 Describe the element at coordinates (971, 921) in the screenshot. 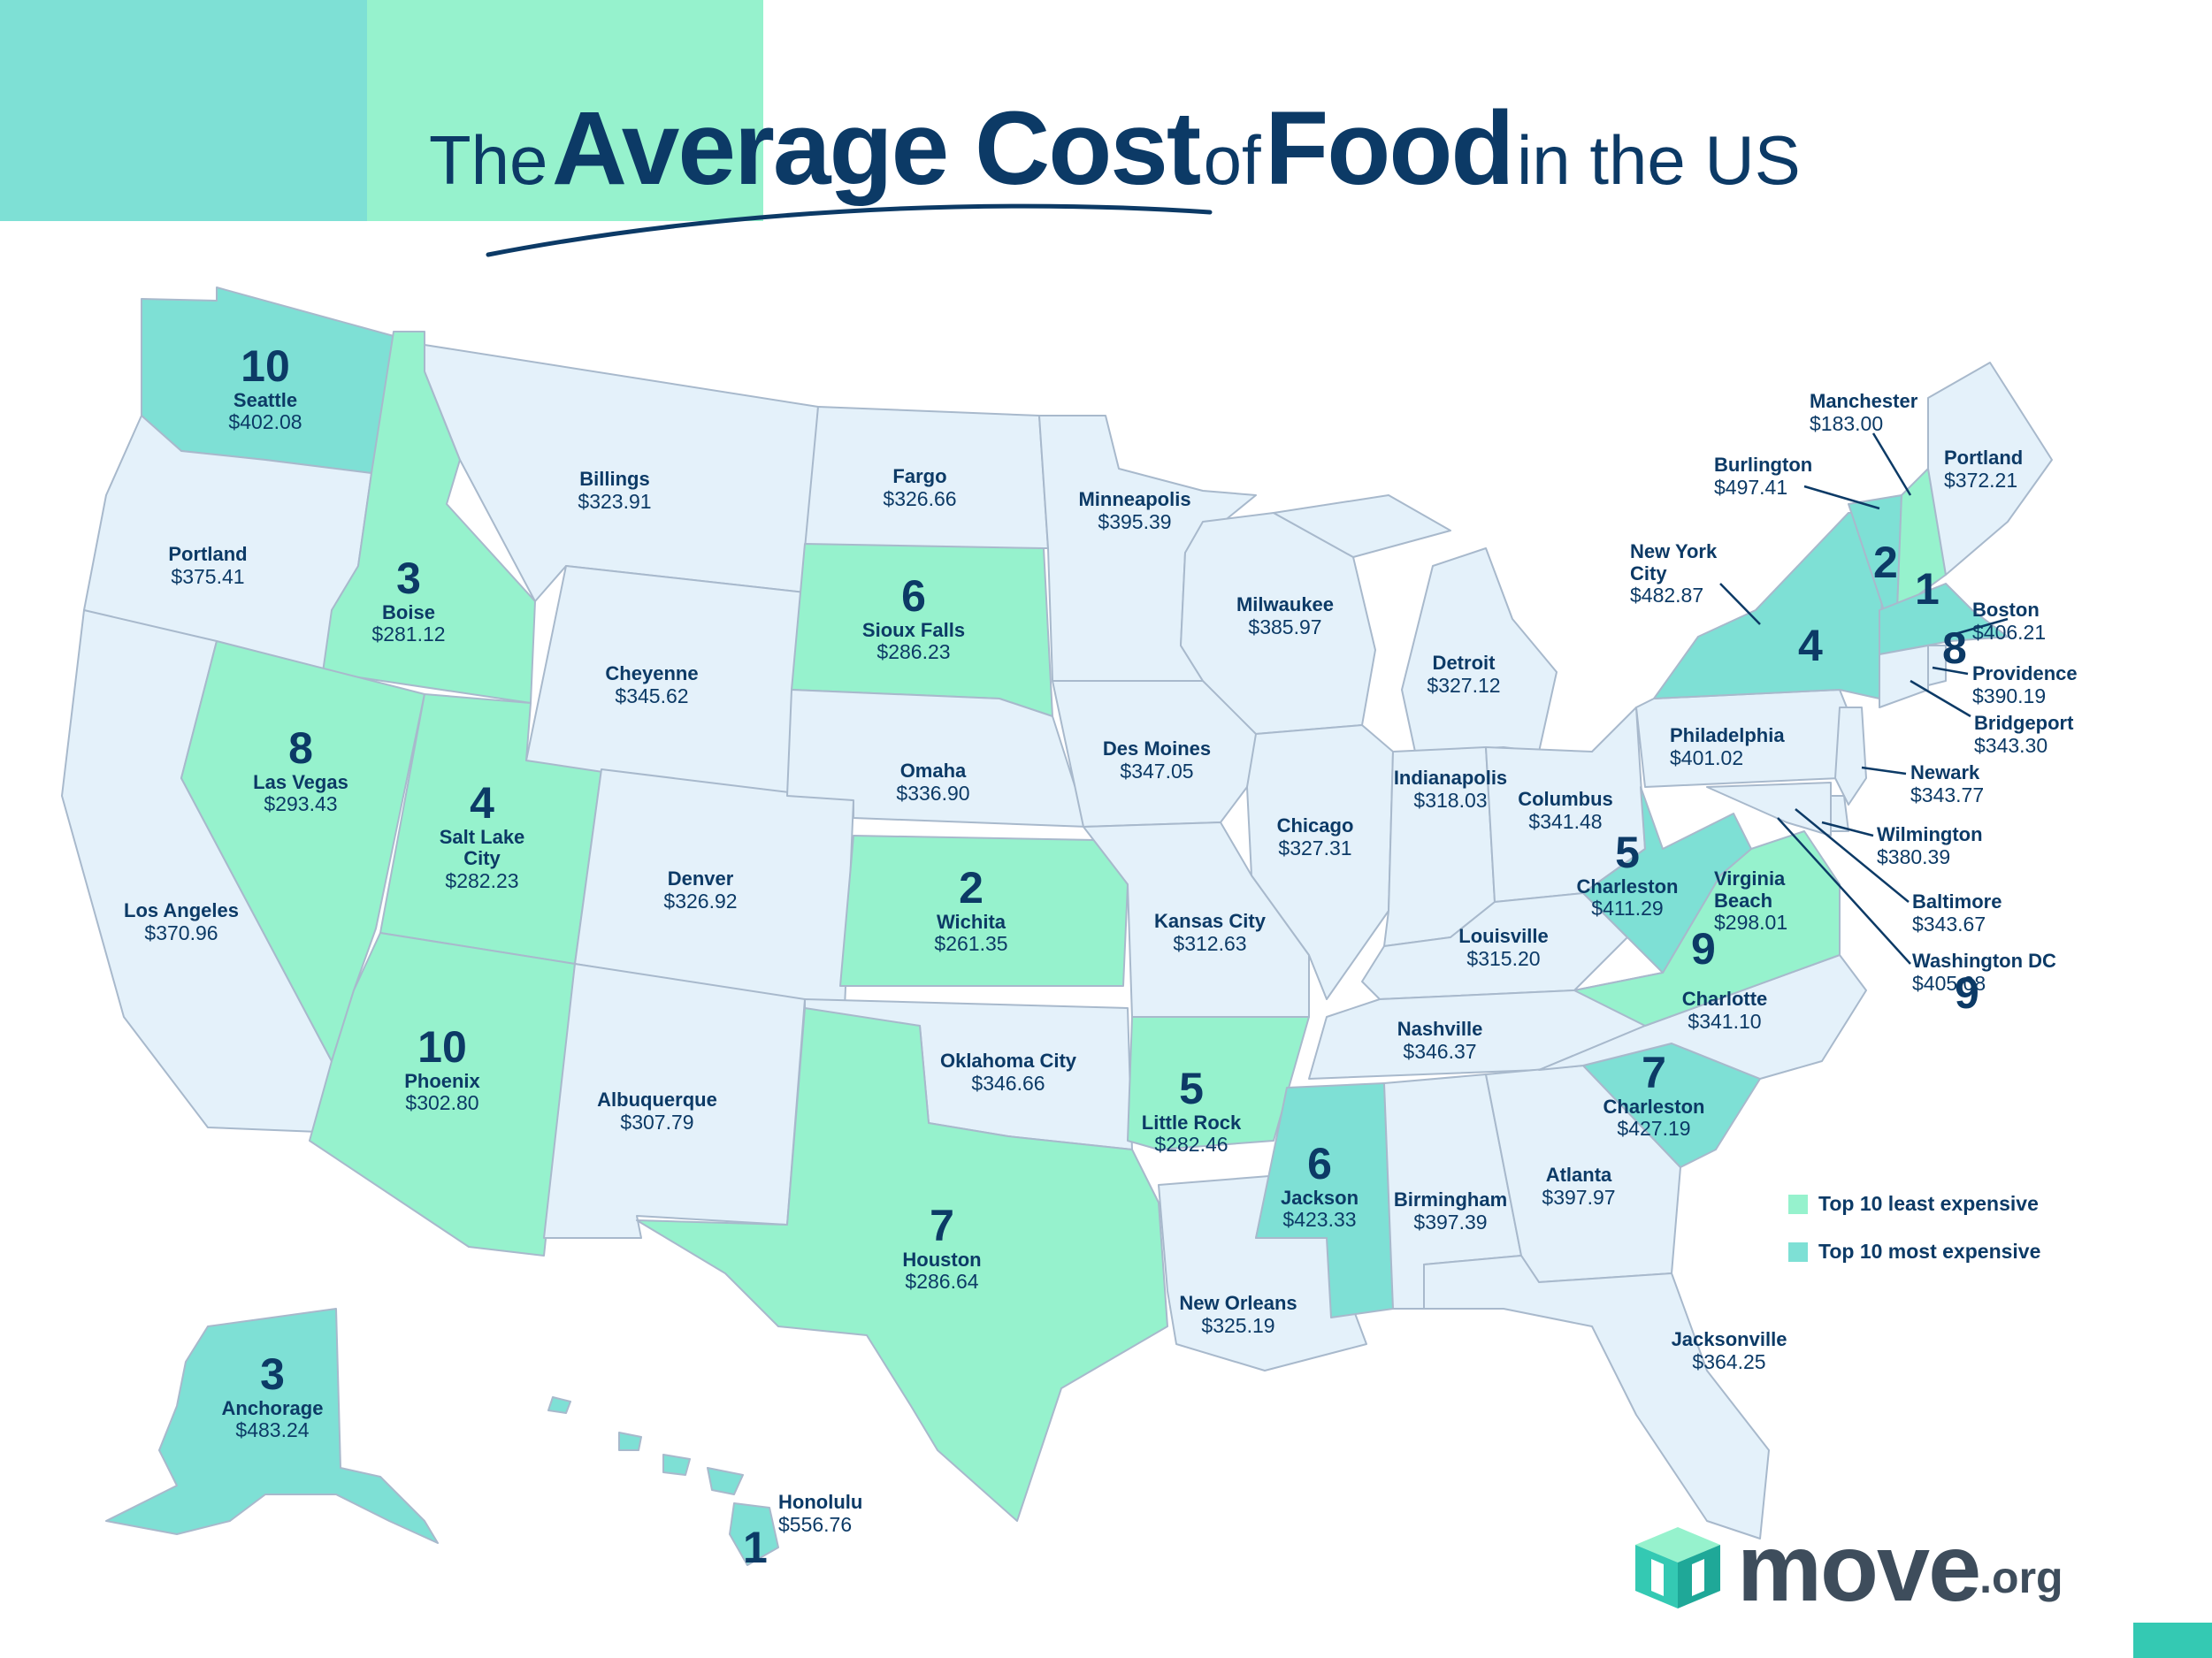

I see `city-name: Wichita` at that location.